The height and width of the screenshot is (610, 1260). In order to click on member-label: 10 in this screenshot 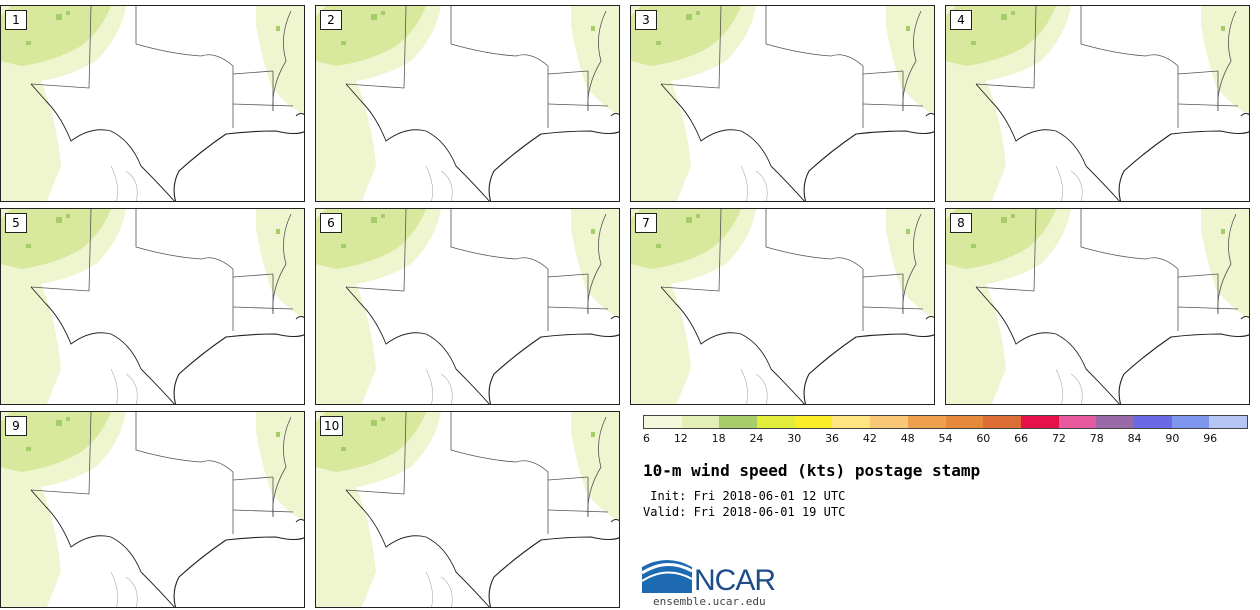, I will do `click(332, 426)`.